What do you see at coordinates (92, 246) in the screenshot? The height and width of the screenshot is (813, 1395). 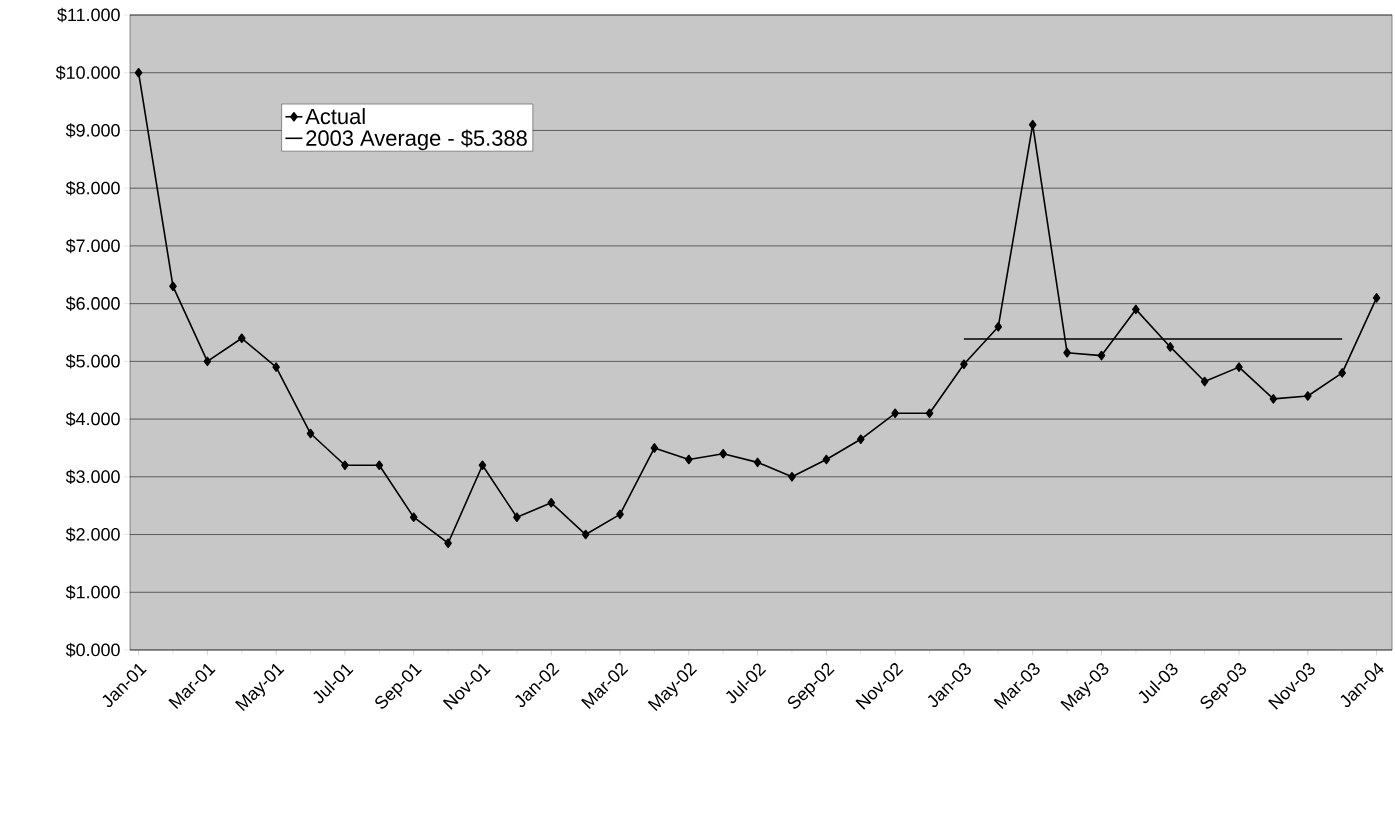 I see `y-tick-label: $7.000` at bounding box center [92, 246].